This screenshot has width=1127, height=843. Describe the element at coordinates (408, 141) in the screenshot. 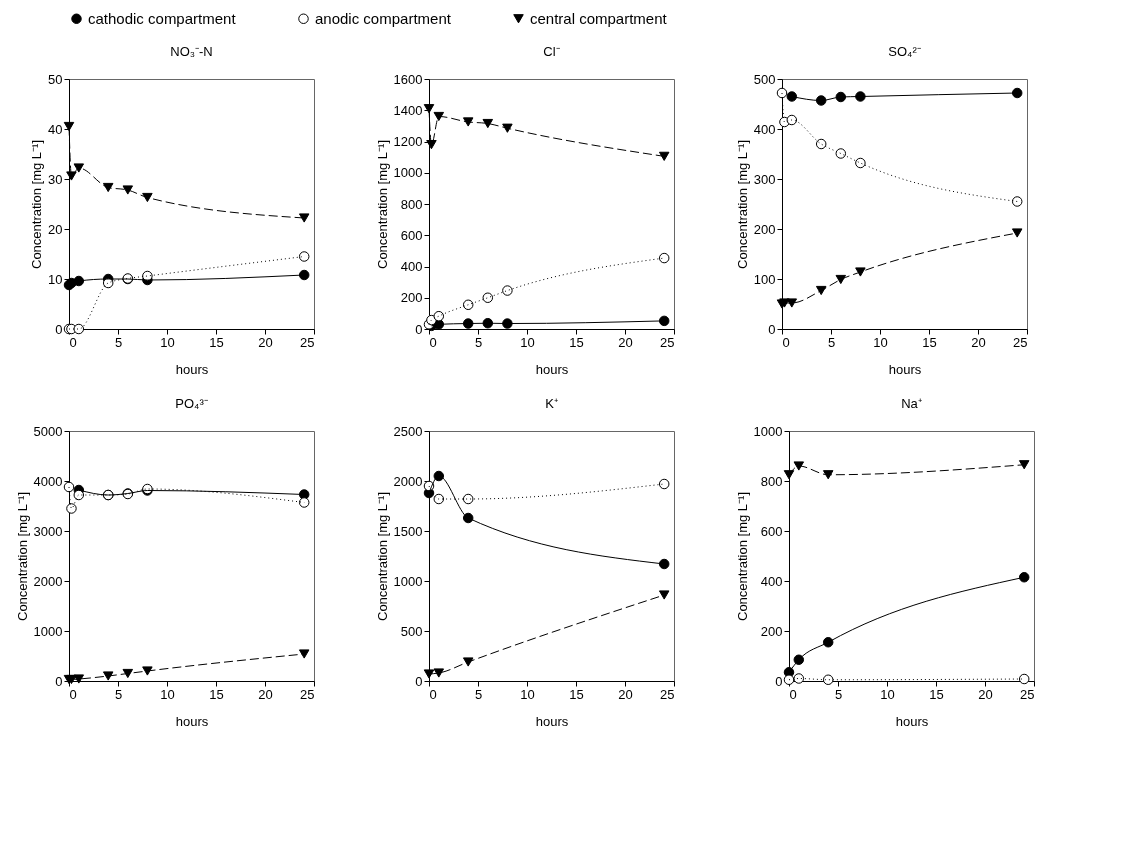

I see `y-tick-label: 1200` at that location.